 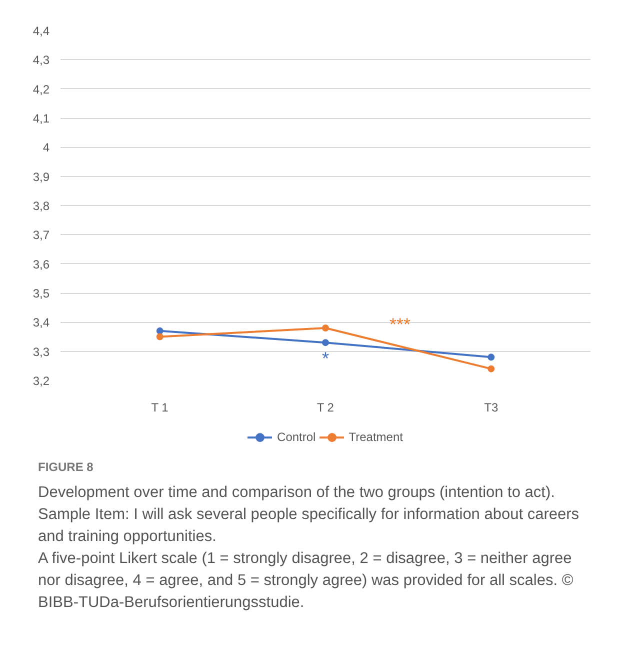 What do you see at coordinates (66, 467) in the screenshot?
I see `text: FIGURE 8` at bounding box center [66, 467].